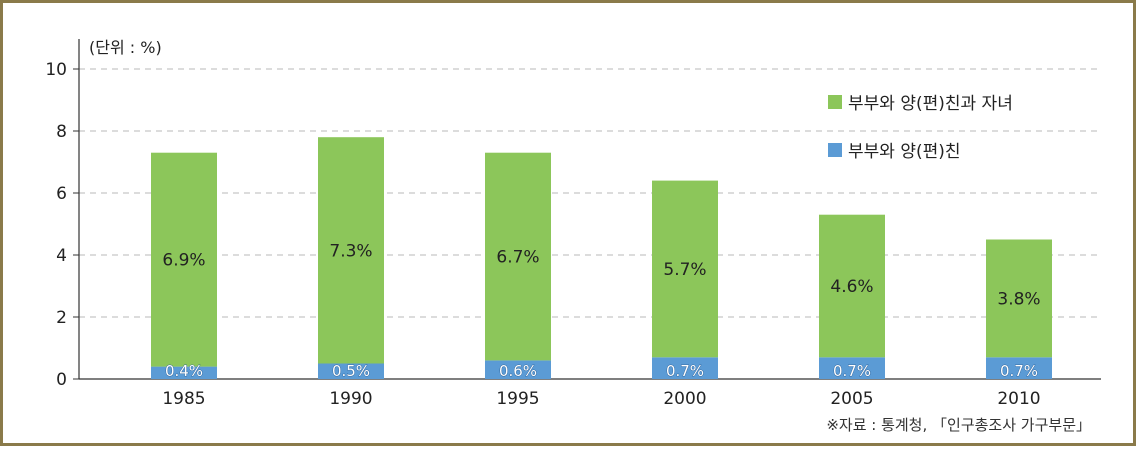  Describe the element at coordinates (904, 152) in the screenshot. I see `legend-label: 부부와 양(편)친` at that location.